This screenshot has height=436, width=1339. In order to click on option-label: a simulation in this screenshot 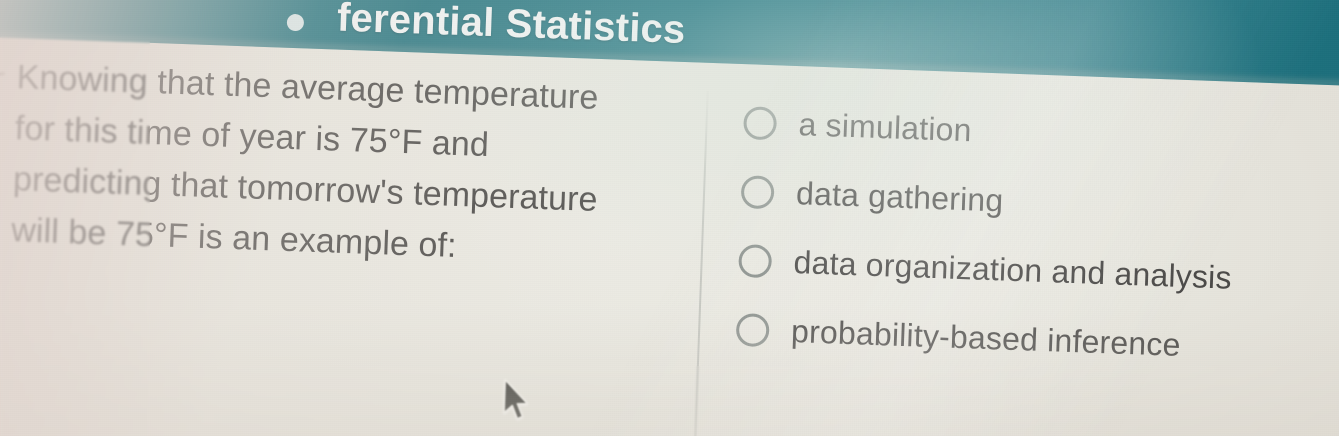, I will do `click(885, 127)`.